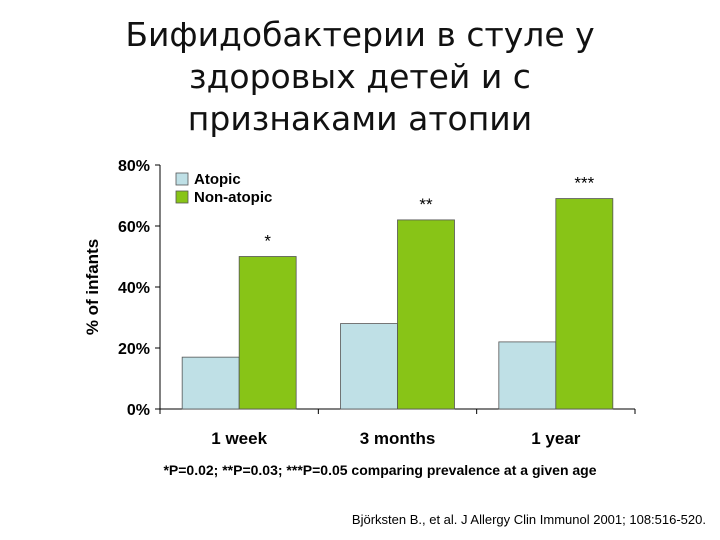  What do you see at coordinates (92, 287) in the screenshot?
I see `y-axis-label: % of infants` at bounding box center [92, 287].